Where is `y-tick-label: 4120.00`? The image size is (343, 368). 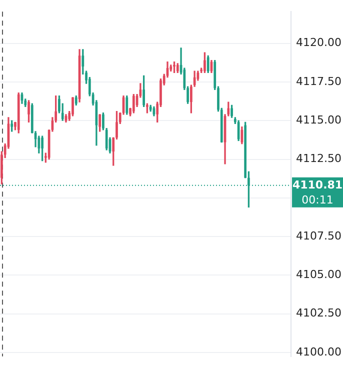
y-tick-label: 4120.00 is located at coordinates (319, 43).